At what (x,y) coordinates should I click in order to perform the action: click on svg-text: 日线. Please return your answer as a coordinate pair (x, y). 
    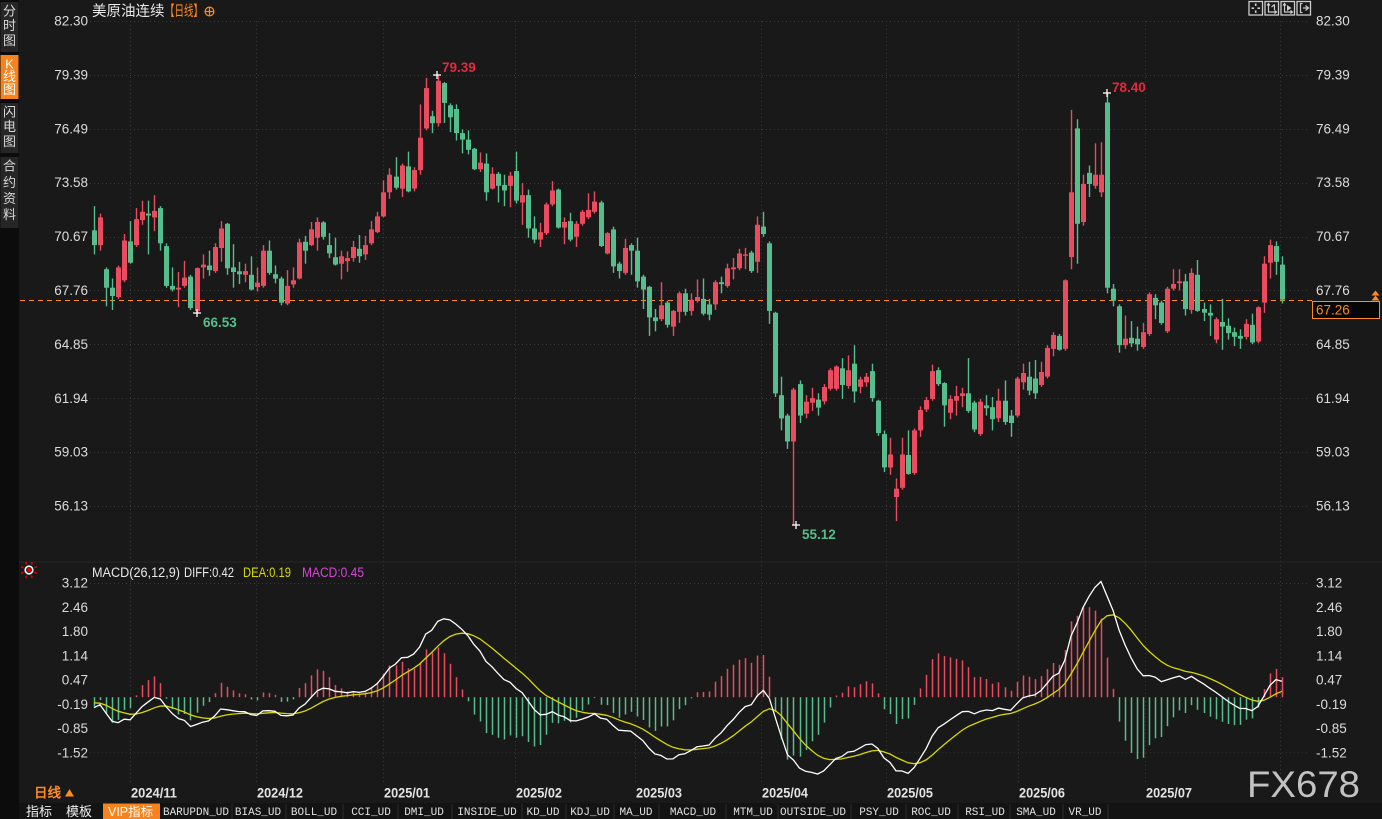
    Looking at the image, I should click on (47, 793).